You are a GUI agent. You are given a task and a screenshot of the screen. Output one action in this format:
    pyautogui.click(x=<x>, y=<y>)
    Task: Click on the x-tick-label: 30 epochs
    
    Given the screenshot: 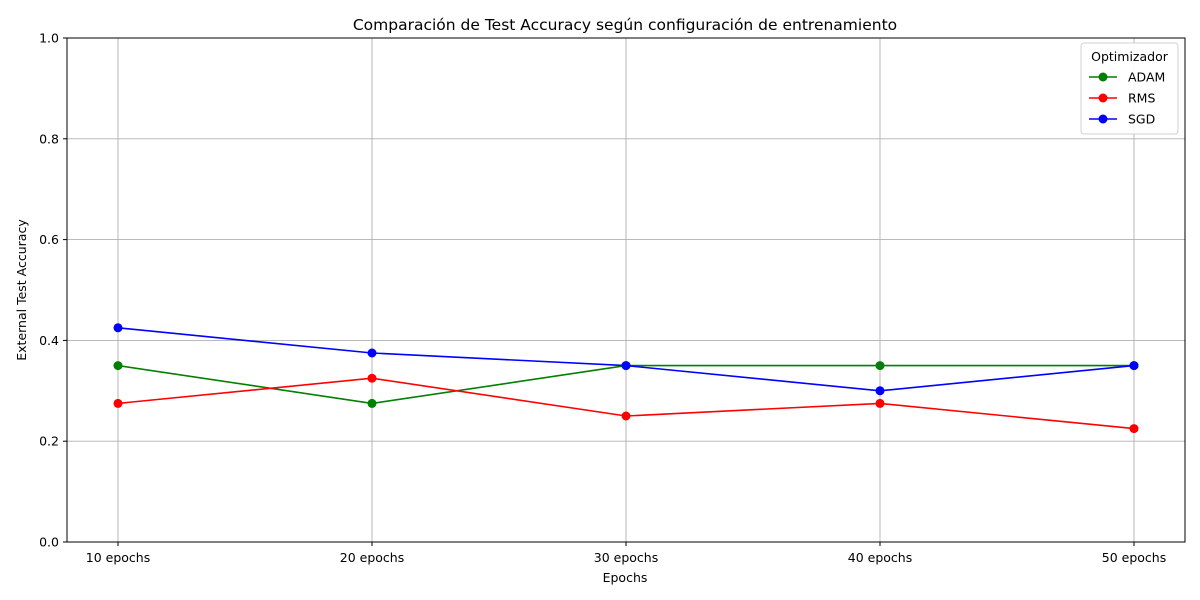 What is the action you would take?
    pyautogui.click(x=626, y=557)
    